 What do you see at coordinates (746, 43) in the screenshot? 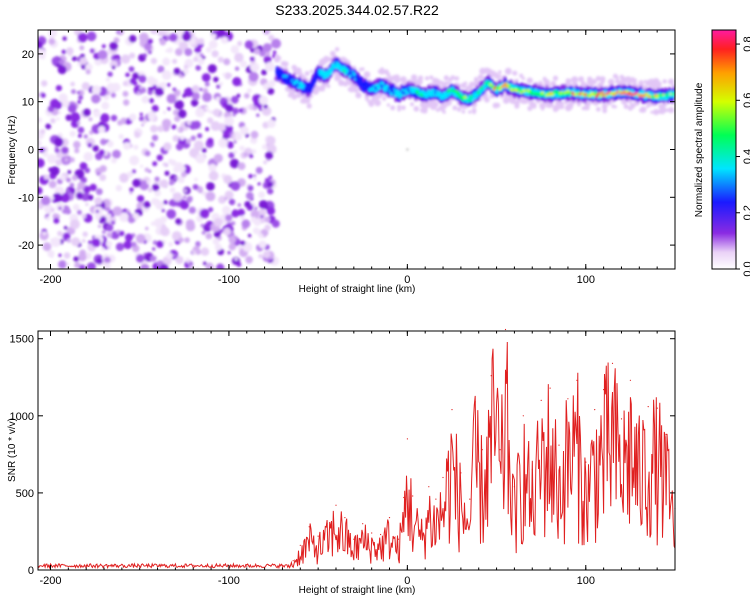
I see `colorbar-tick-label: 0.8` at bounding box center [746, 43].